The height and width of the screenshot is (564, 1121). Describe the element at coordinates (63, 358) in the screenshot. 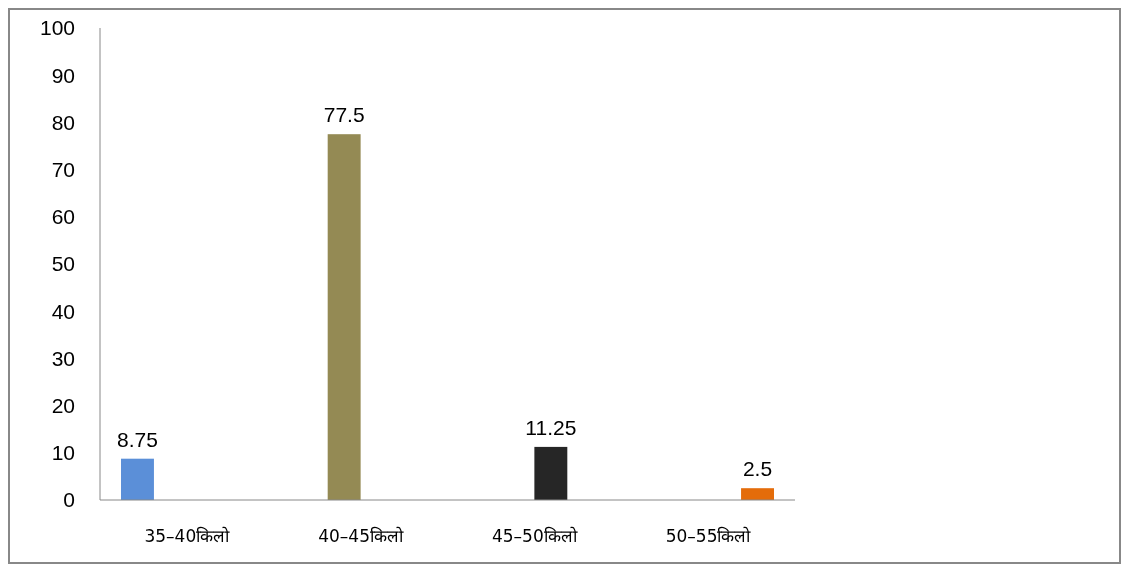

I see `y-tick-label: 30` at that location.